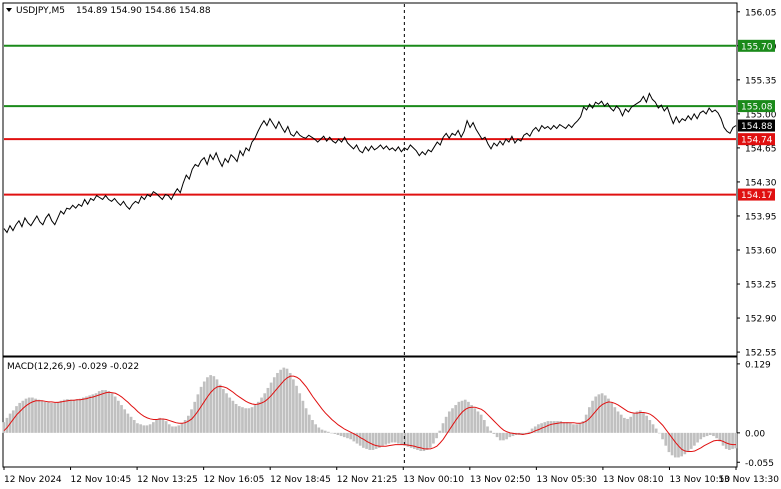  I want to click on symbol-label: USDJPY,M5, so click(40, 11).